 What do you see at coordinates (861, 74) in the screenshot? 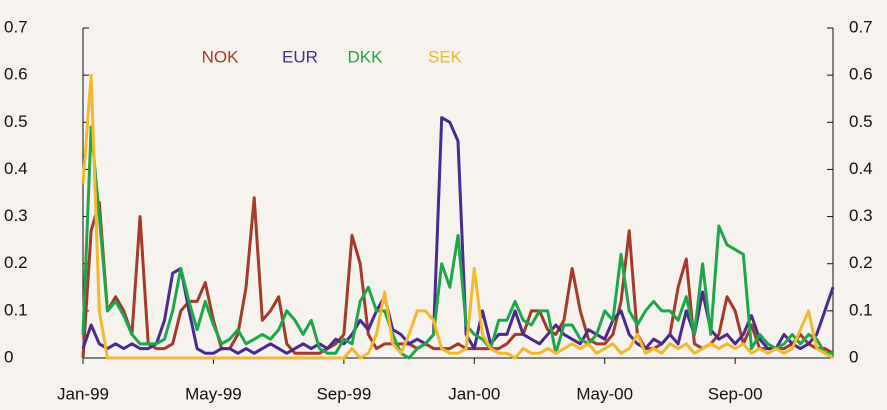
I see `y2-tick-label: 0.6` at bounding box center [861, 74].